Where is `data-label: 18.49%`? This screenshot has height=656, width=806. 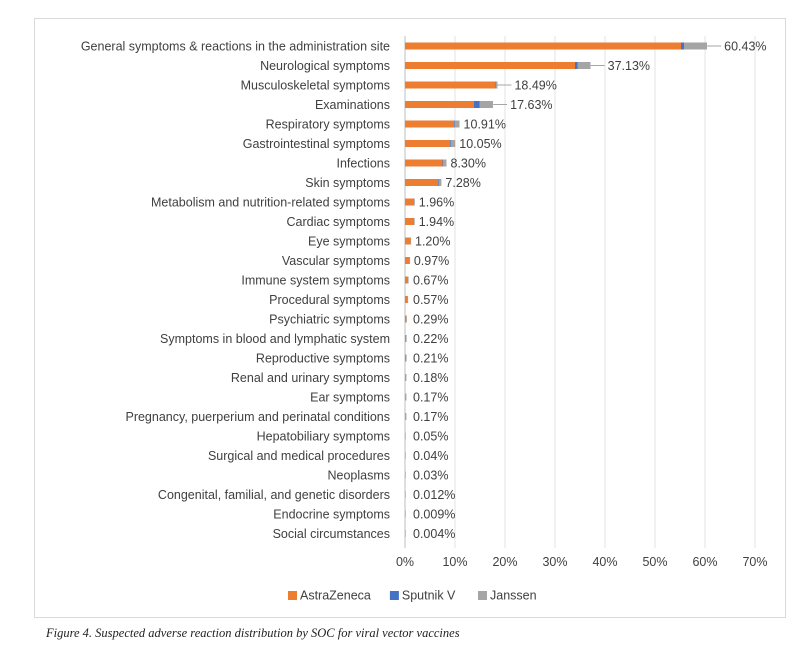
data-label: 18.49% is located at coordinates (535, 86).